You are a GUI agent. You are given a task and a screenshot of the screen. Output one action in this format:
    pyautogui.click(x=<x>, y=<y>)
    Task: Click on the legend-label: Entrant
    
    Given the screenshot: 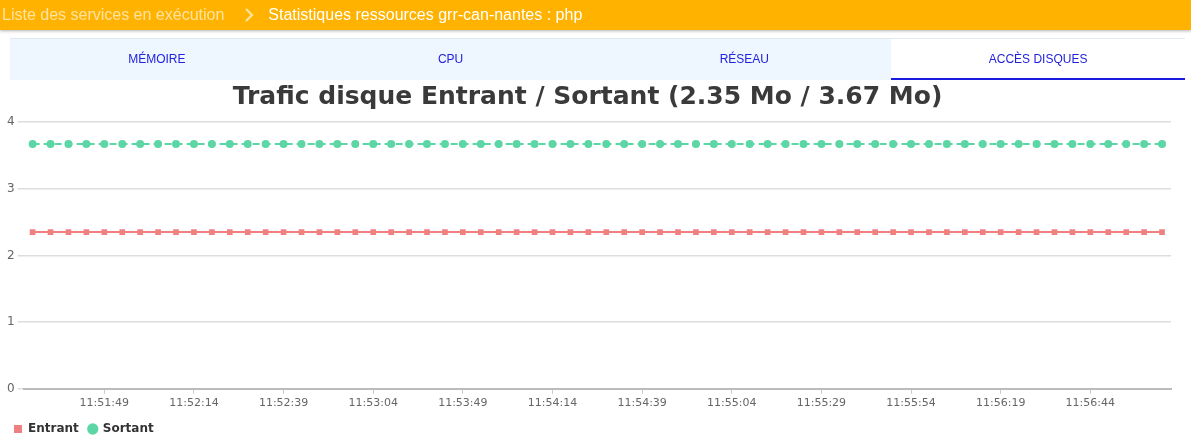 What is the action you would take?
    pyautogui.click(x=54, y=428)
    